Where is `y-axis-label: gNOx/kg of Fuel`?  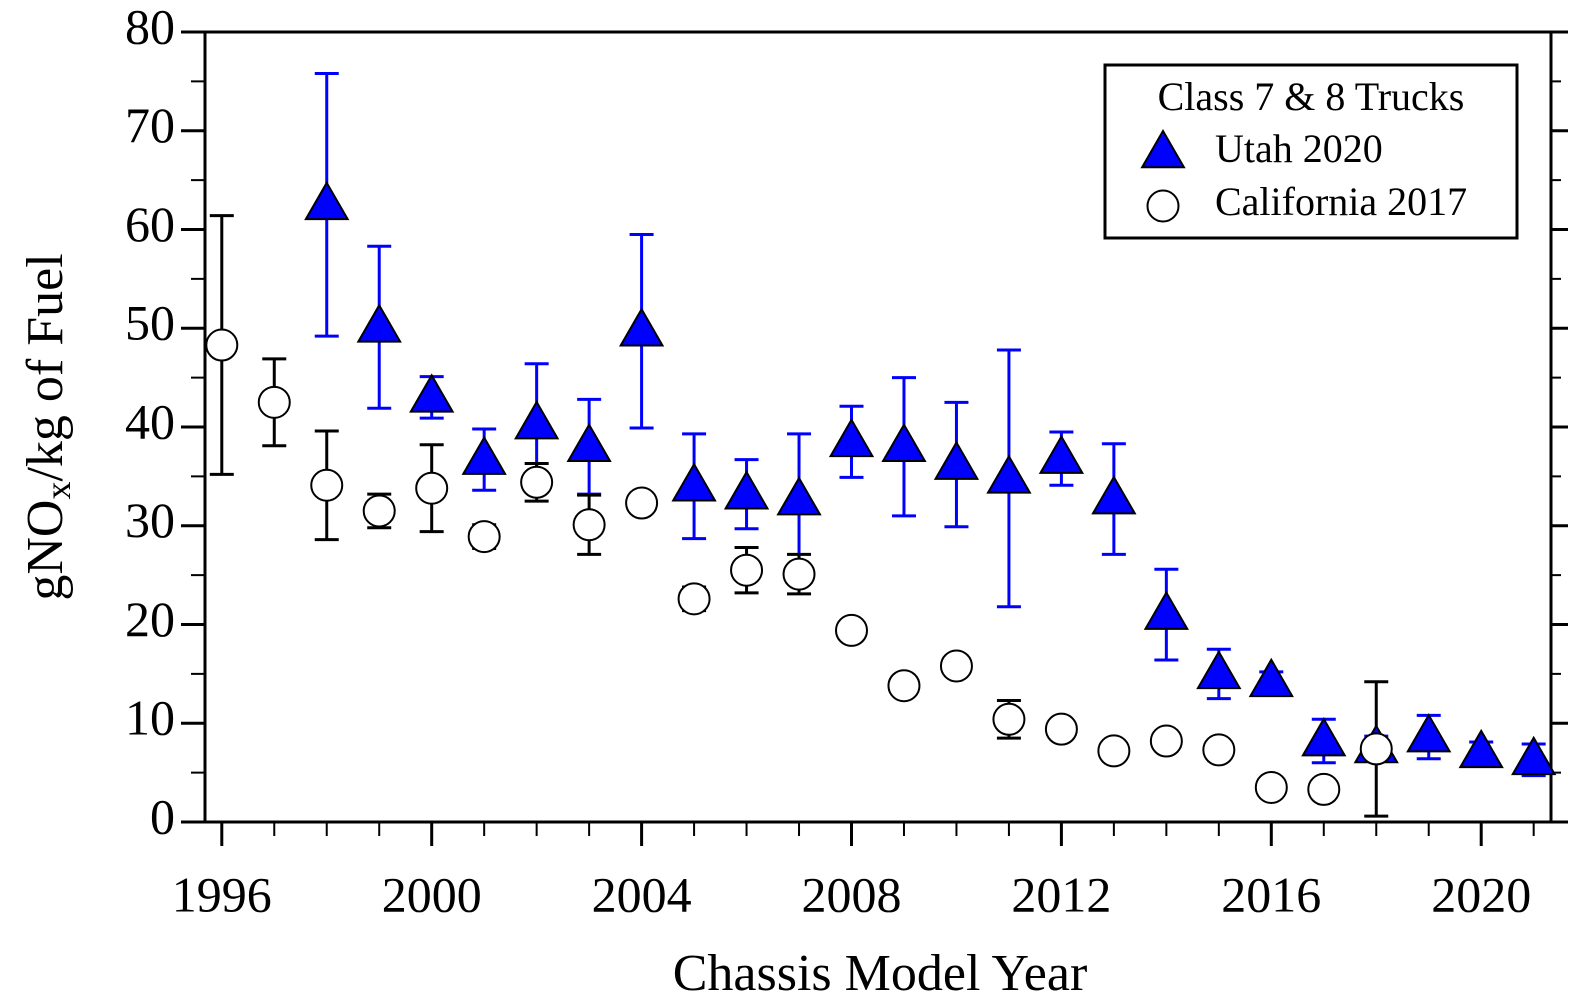 y-axis-label: gNOx/kg of Fuel is located at coordinates (47, 426).